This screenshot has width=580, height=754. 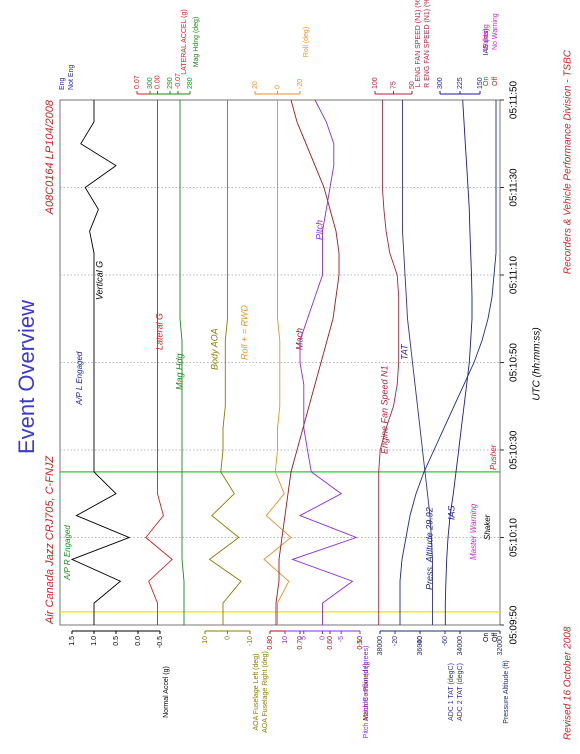 What do you see at coordinates (445, 641) in the screenshot?
I see `y-tick-label: -60` at bounding box center [445, 641].